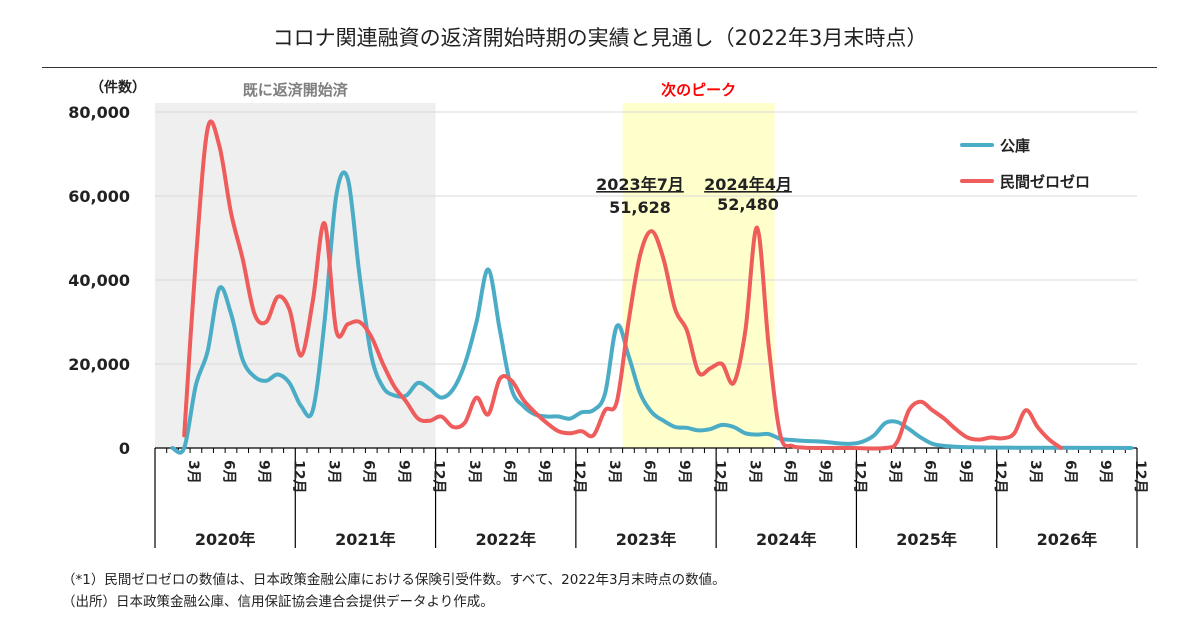  What do you see at coordinates (118, 87) in the screenshot?
I see `y-axis-label: （件数）` at bounding box center [118, 87].